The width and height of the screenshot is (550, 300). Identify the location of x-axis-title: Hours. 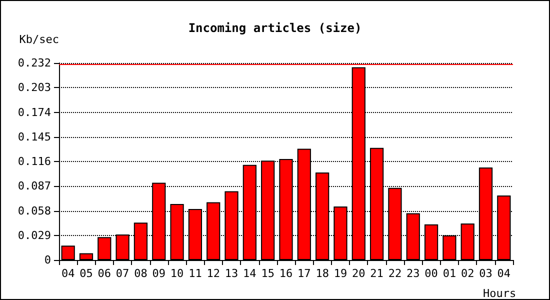
(499, 293).